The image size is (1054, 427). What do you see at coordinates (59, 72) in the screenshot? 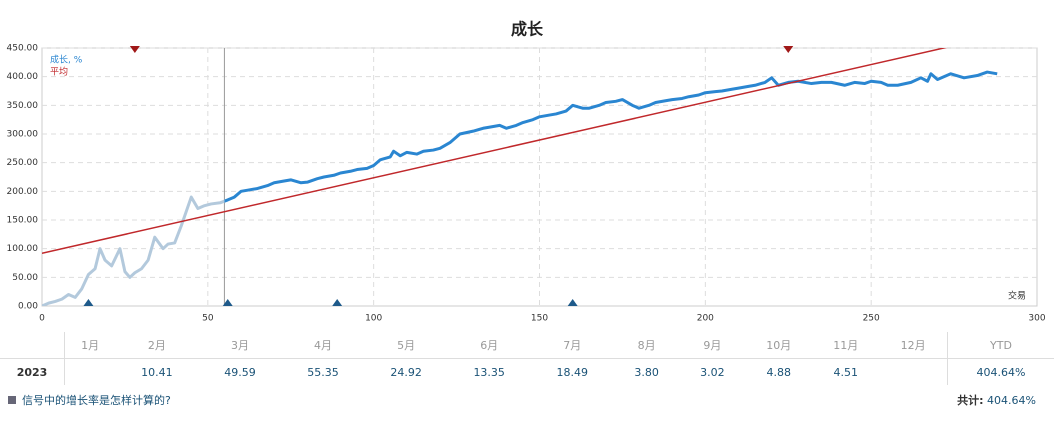
I see `legend-entry: 平均` at bounding box center [59, 72].